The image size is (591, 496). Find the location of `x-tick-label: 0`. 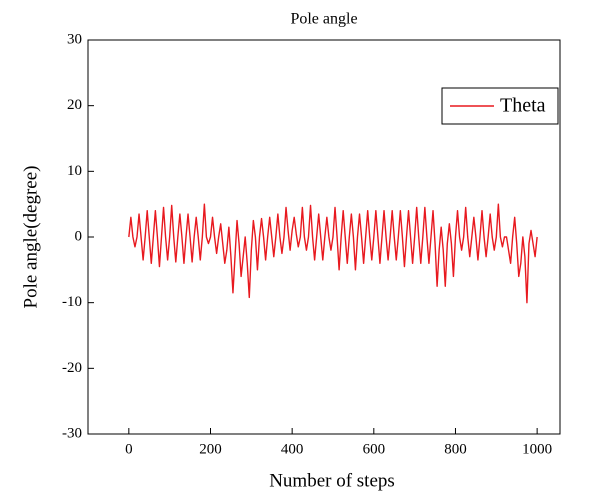

x-tick-label: 0 is located at coordinates (129, 449).